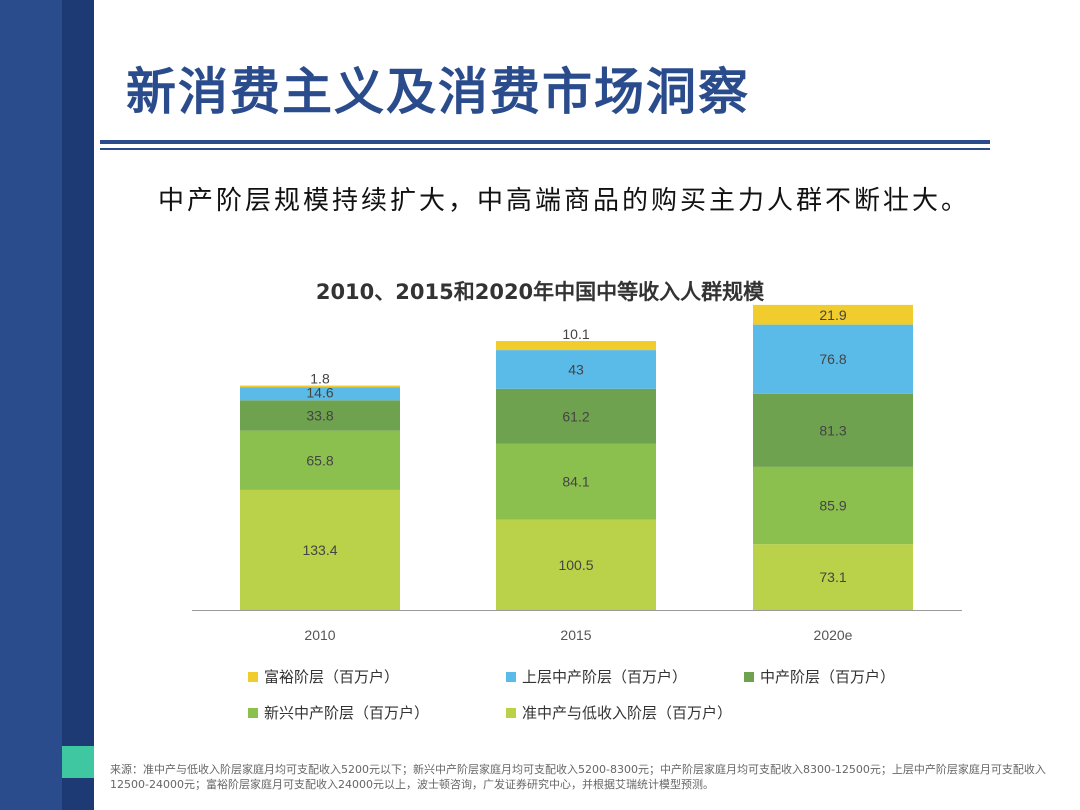  What do you see at coordinates (828, 677) in the screenshot?
I see `legend-label: 中产阶层（百万户）` at bounding box center [828, 677].